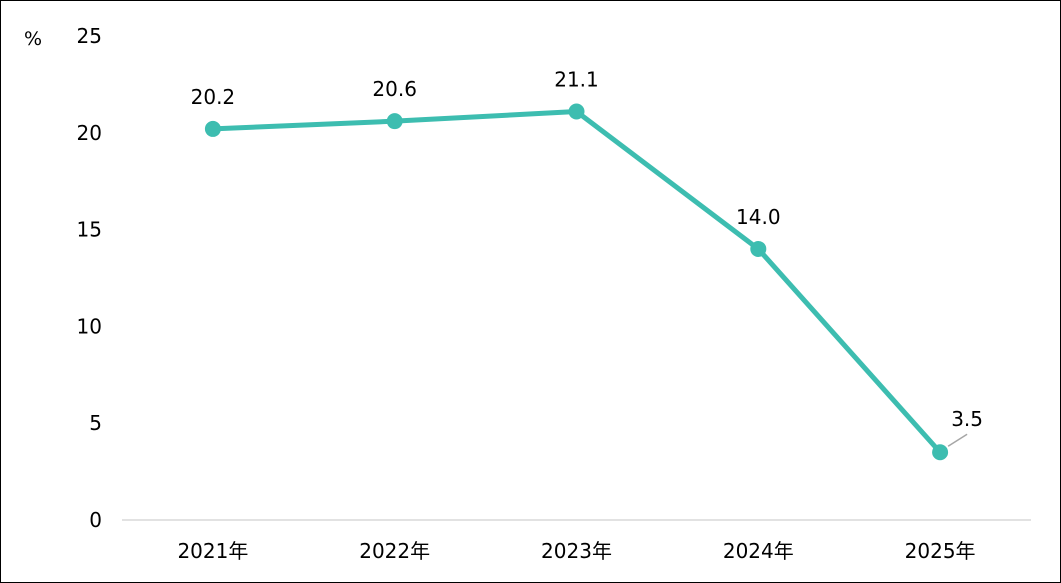  I want to click on y-tick-label: 5, so click(95, 423).